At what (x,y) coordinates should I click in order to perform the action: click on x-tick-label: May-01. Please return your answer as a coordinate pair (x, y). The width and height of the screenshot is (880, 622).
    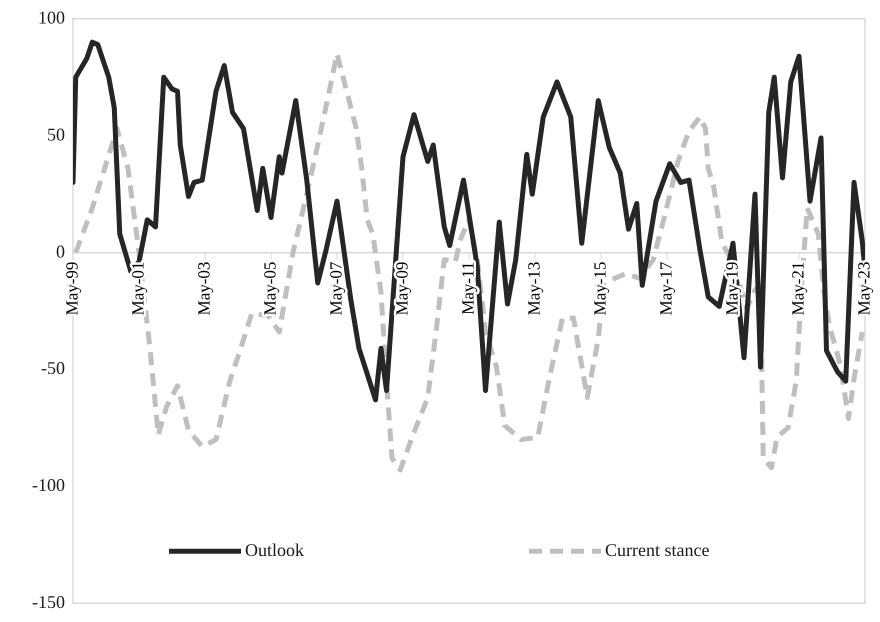
    Looking at the image, I should click on (138, 289).